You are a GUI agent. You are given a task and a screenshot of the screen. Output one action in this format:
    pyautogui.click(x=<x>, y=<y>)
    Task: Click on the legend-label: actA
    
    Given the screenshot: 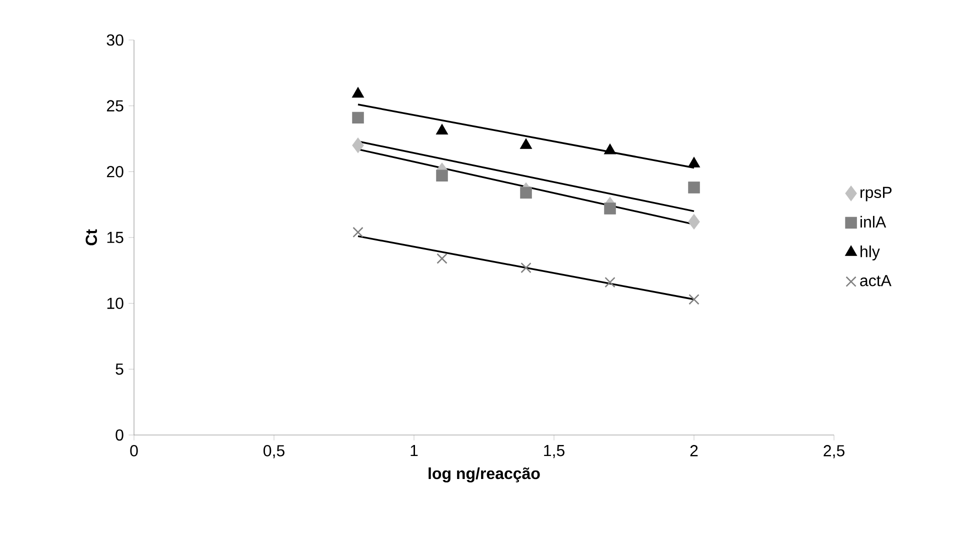 What is the action you would take?
    pyautogui.click(x=876, y=280)
    